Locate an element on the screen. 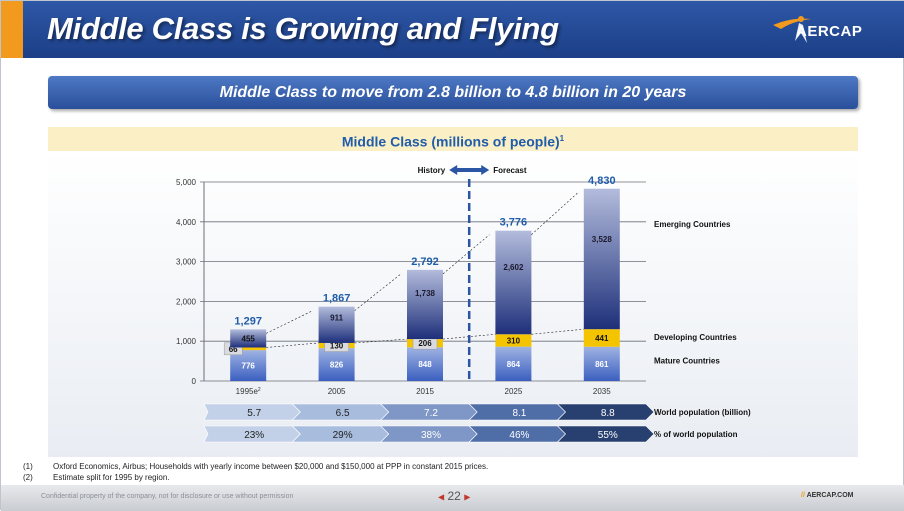 Image resolution: width=904 pixels, height=511 pixels. row-value: 29% is located at coordinates (343, 435).